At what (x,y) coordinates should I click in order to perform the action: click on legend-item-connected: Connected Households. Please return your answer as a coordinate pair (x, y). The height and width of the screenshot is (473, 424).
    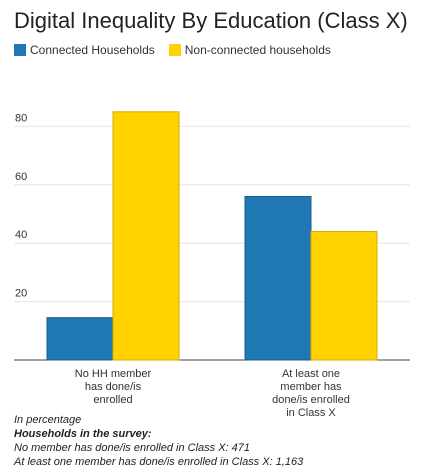
    Looking at the image, I should click on (84, 50).